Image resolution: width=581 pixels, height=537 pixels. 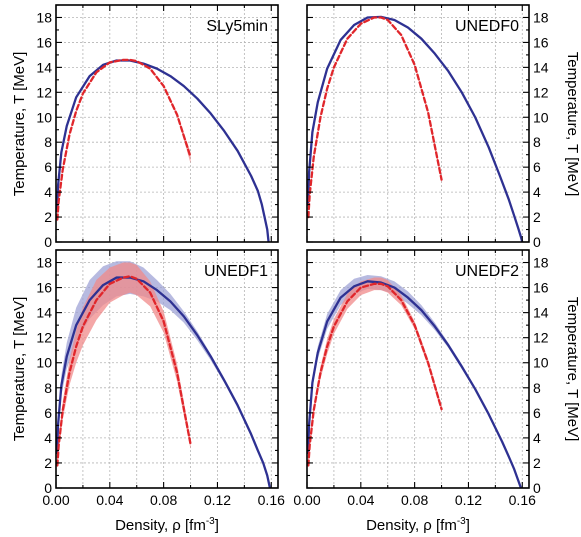 I want to click on y-axis-title-right-bottom: Temperature, T [MeV], so click(x=572, y=369).